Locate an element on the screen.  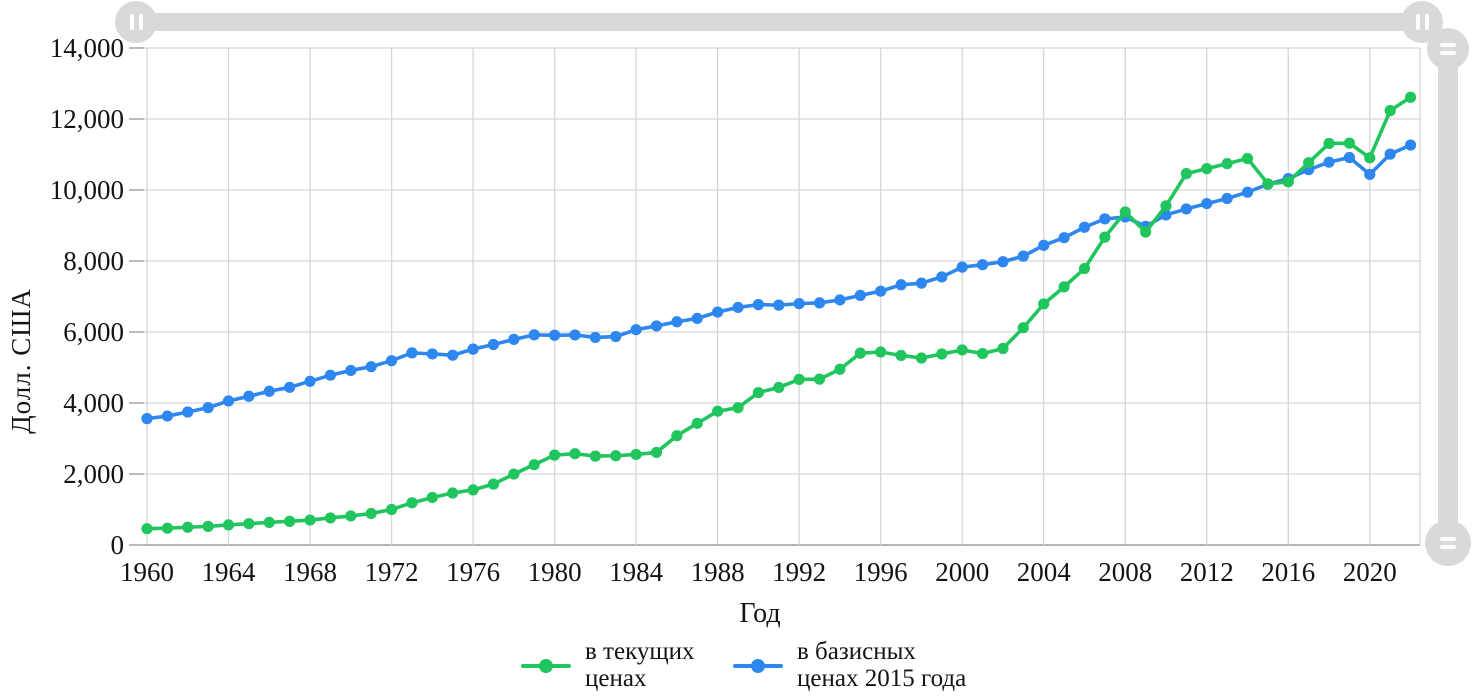
vertical-scrollbar-top-handle is located at coordinates (1448, 49).